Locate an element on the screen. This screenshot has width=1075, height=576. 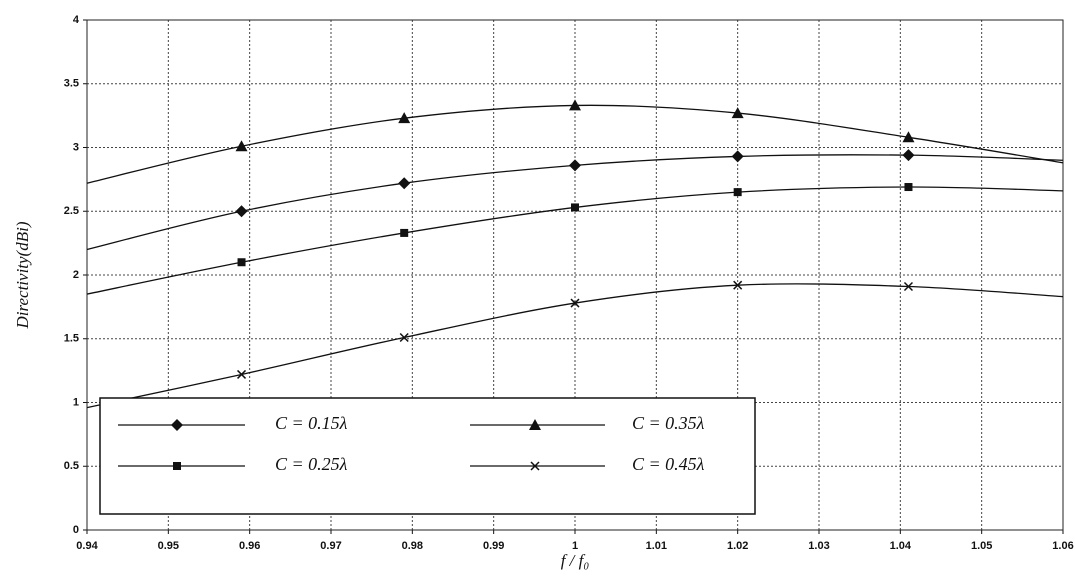
y-tick-label: 2.5 is located at coordinates (71, 211).